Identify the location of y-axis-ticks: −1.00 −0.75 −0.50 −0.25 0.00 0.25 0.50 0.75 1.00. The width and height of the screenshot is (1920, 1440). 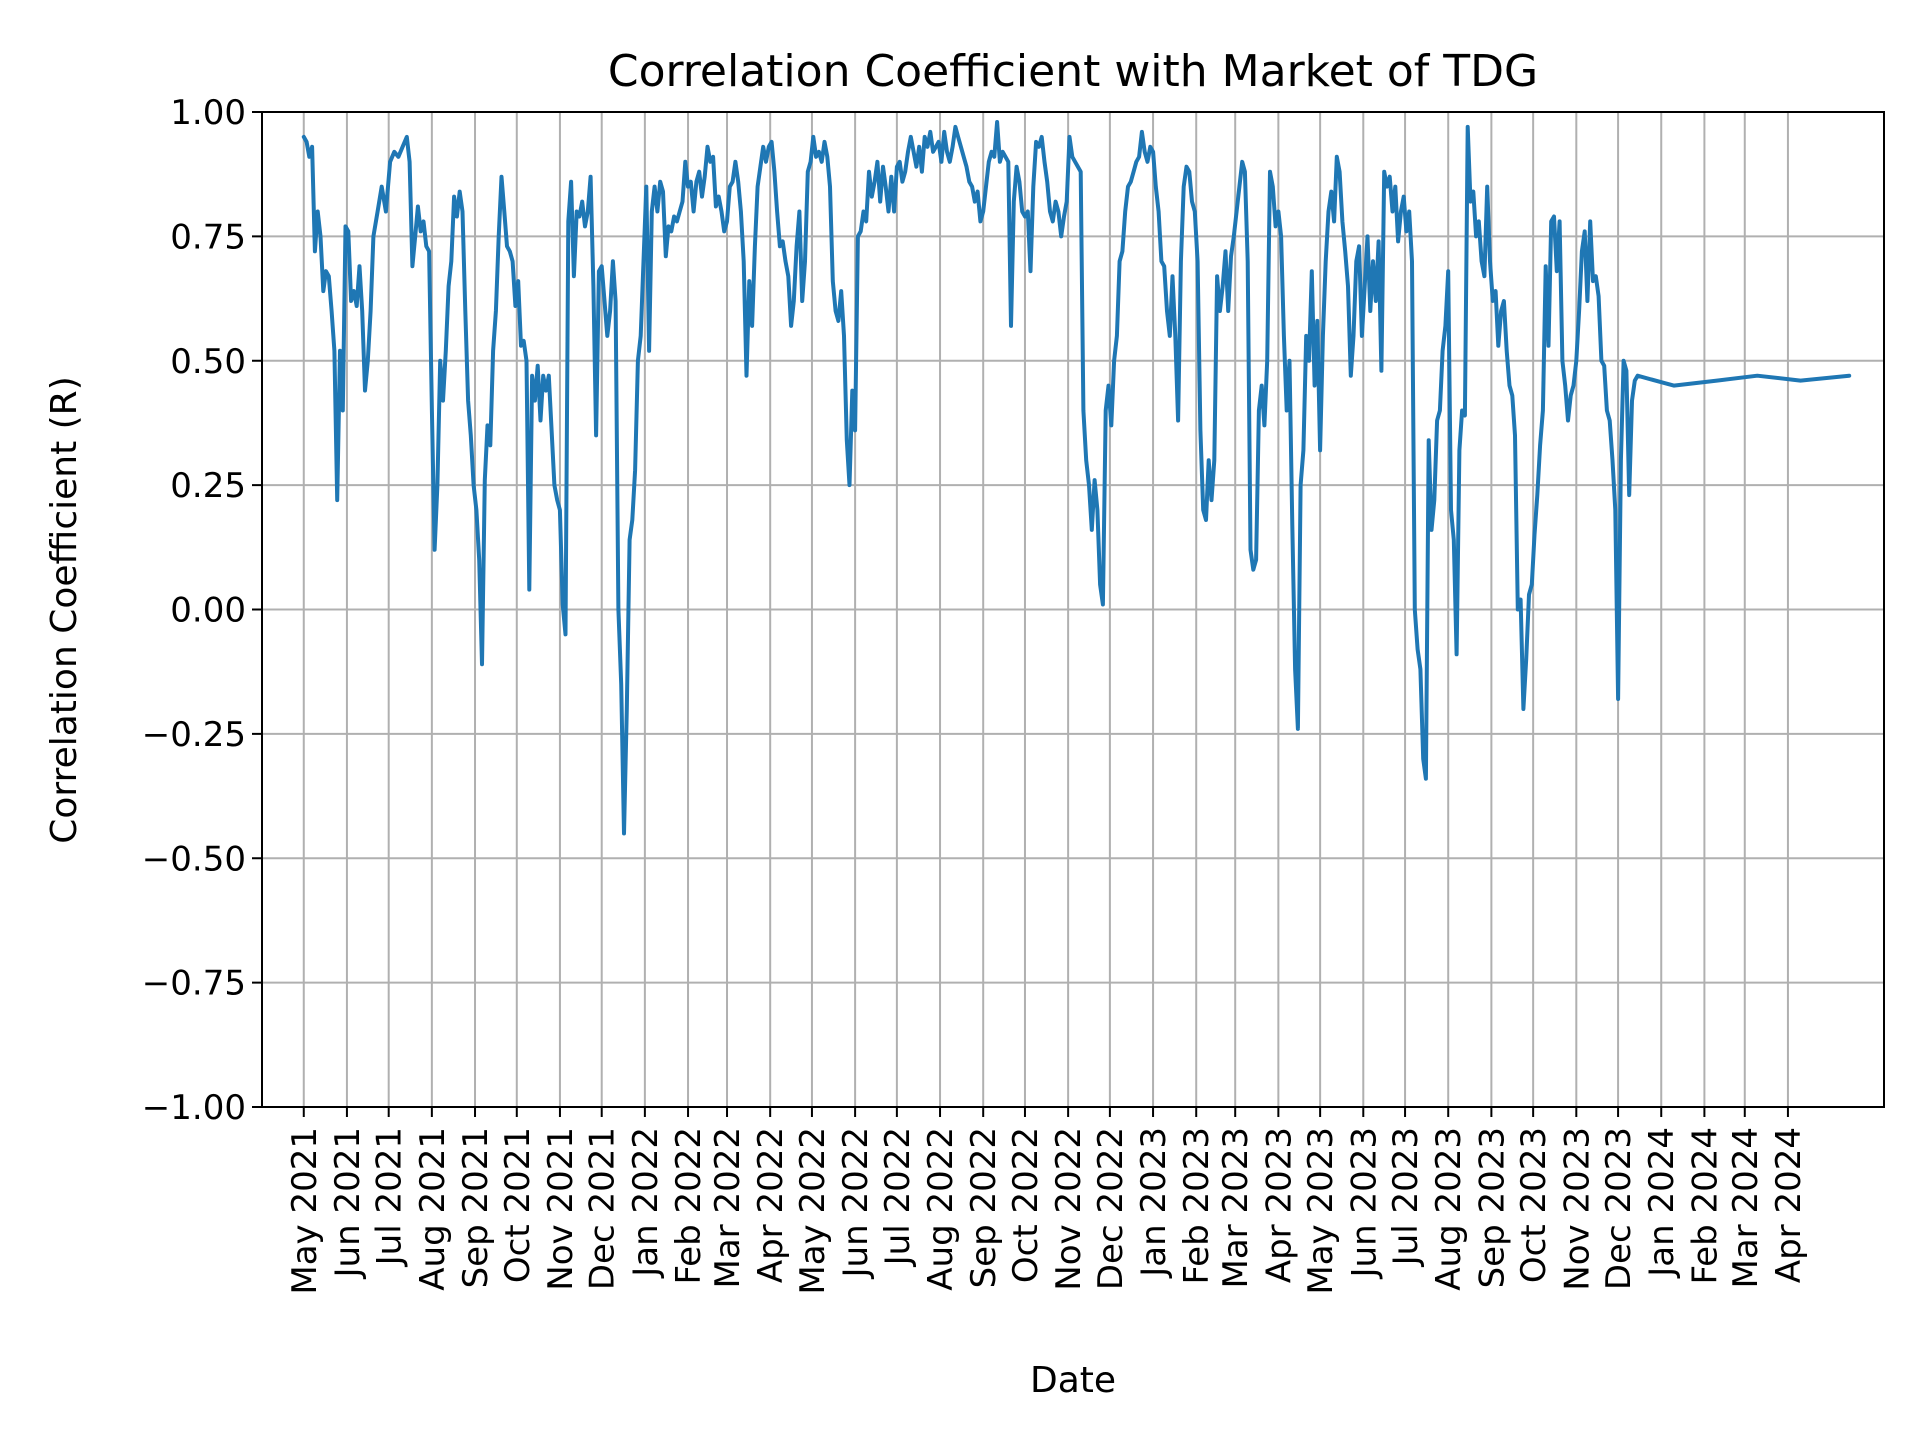
(202, 610).